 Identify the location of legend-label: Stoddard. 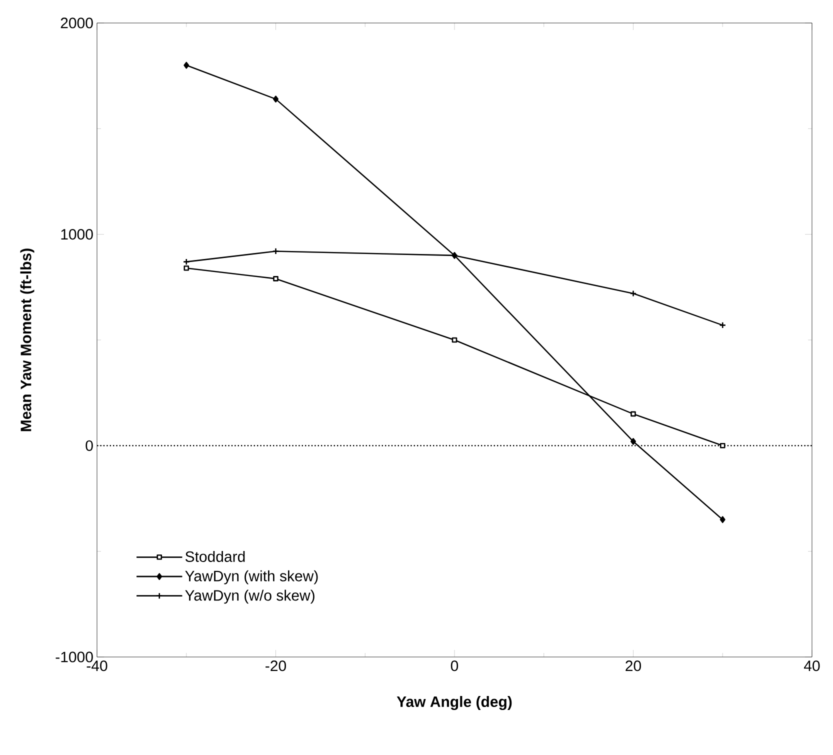
(215, 556).